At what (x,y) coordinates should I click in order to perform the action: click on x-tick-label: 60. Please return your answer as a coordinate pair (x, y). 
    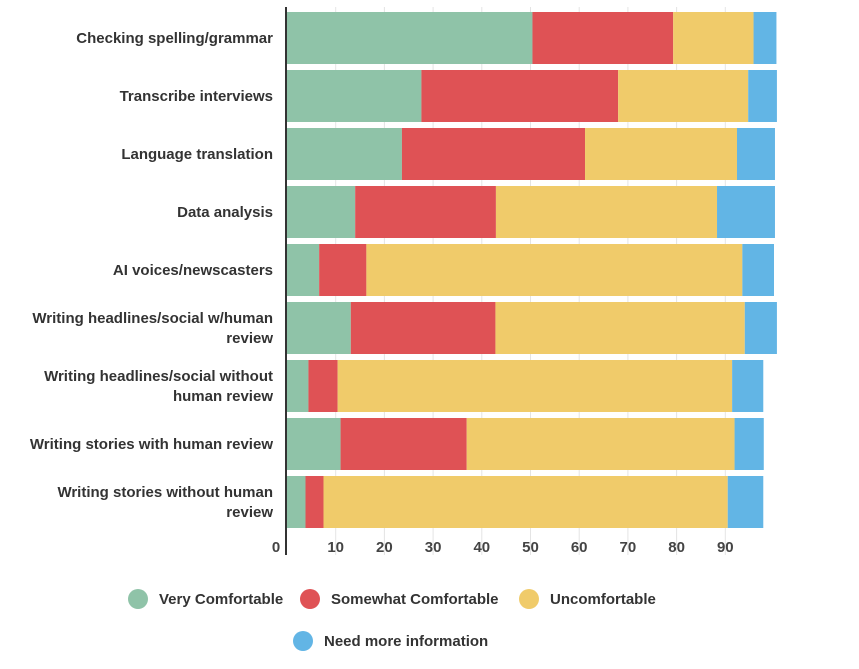
    Looking at the image, I should click on (579, 547).